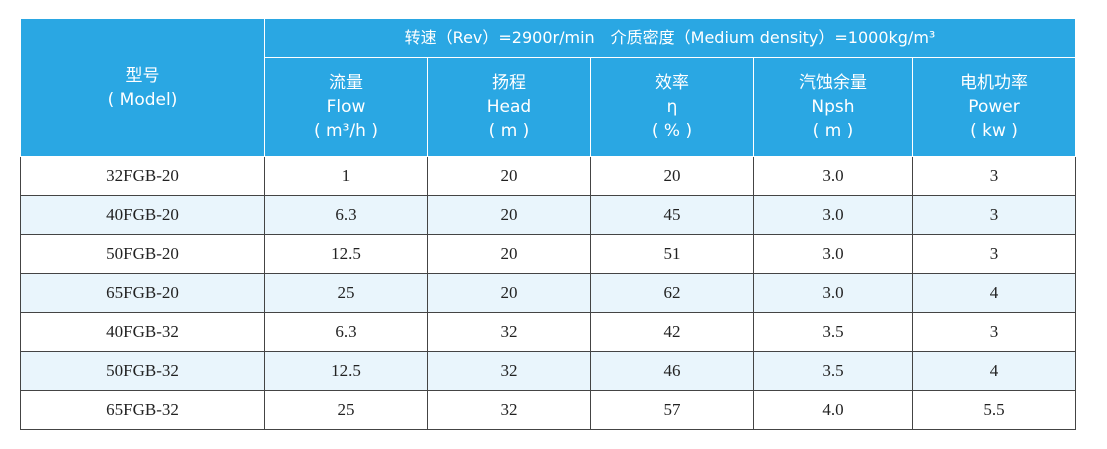 The height and width of the screenshot is (449, 1107). I want to click on column-cn: 电机功率, so click(994, 83).